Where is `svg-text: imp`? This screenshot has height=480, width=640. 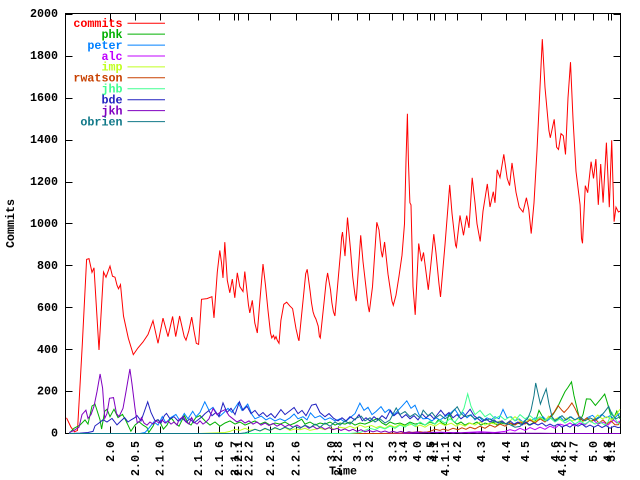
svg-text: imp is located at coordinates (111, 68).